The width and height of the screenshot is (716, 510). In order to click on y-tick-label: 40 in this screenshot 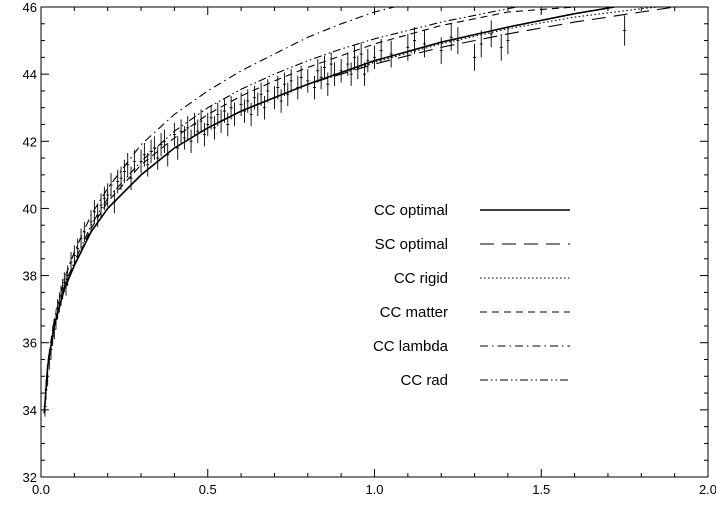, I will do `click(30, 208)`.